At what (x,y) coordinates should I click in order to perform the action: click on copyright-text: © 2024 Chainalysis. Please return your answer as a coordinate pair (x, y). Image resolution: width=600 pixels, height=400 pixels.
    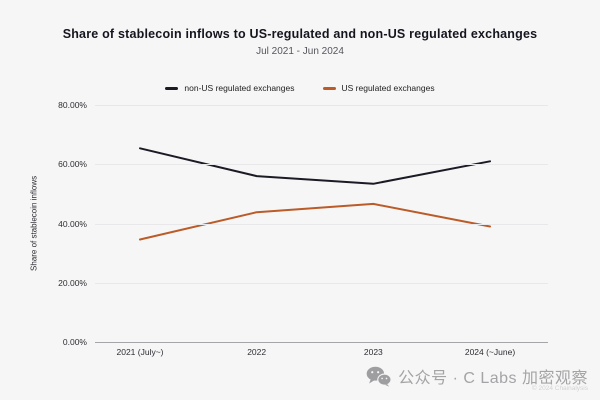
    Looking at the image, I should click on (559, 388).